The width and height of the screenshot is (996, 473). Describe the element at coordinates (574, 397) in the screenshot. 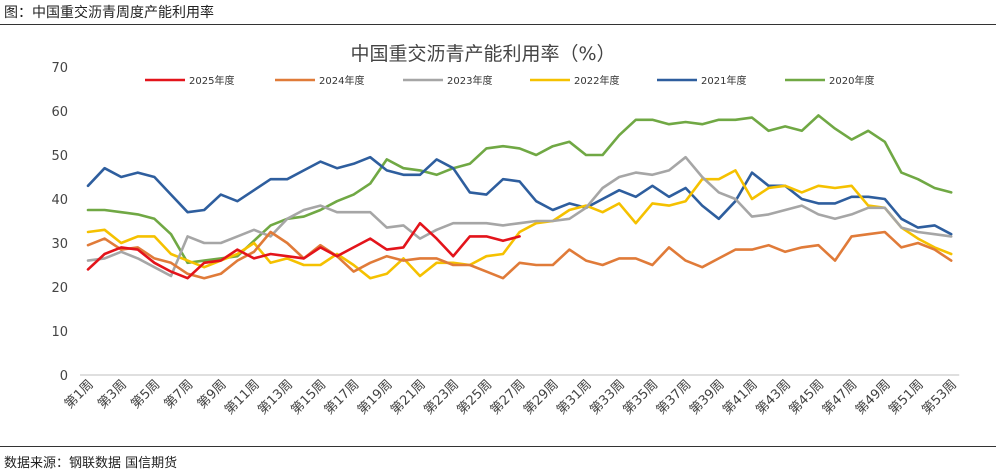

I see `x-tick-label: 第31周` at that location.